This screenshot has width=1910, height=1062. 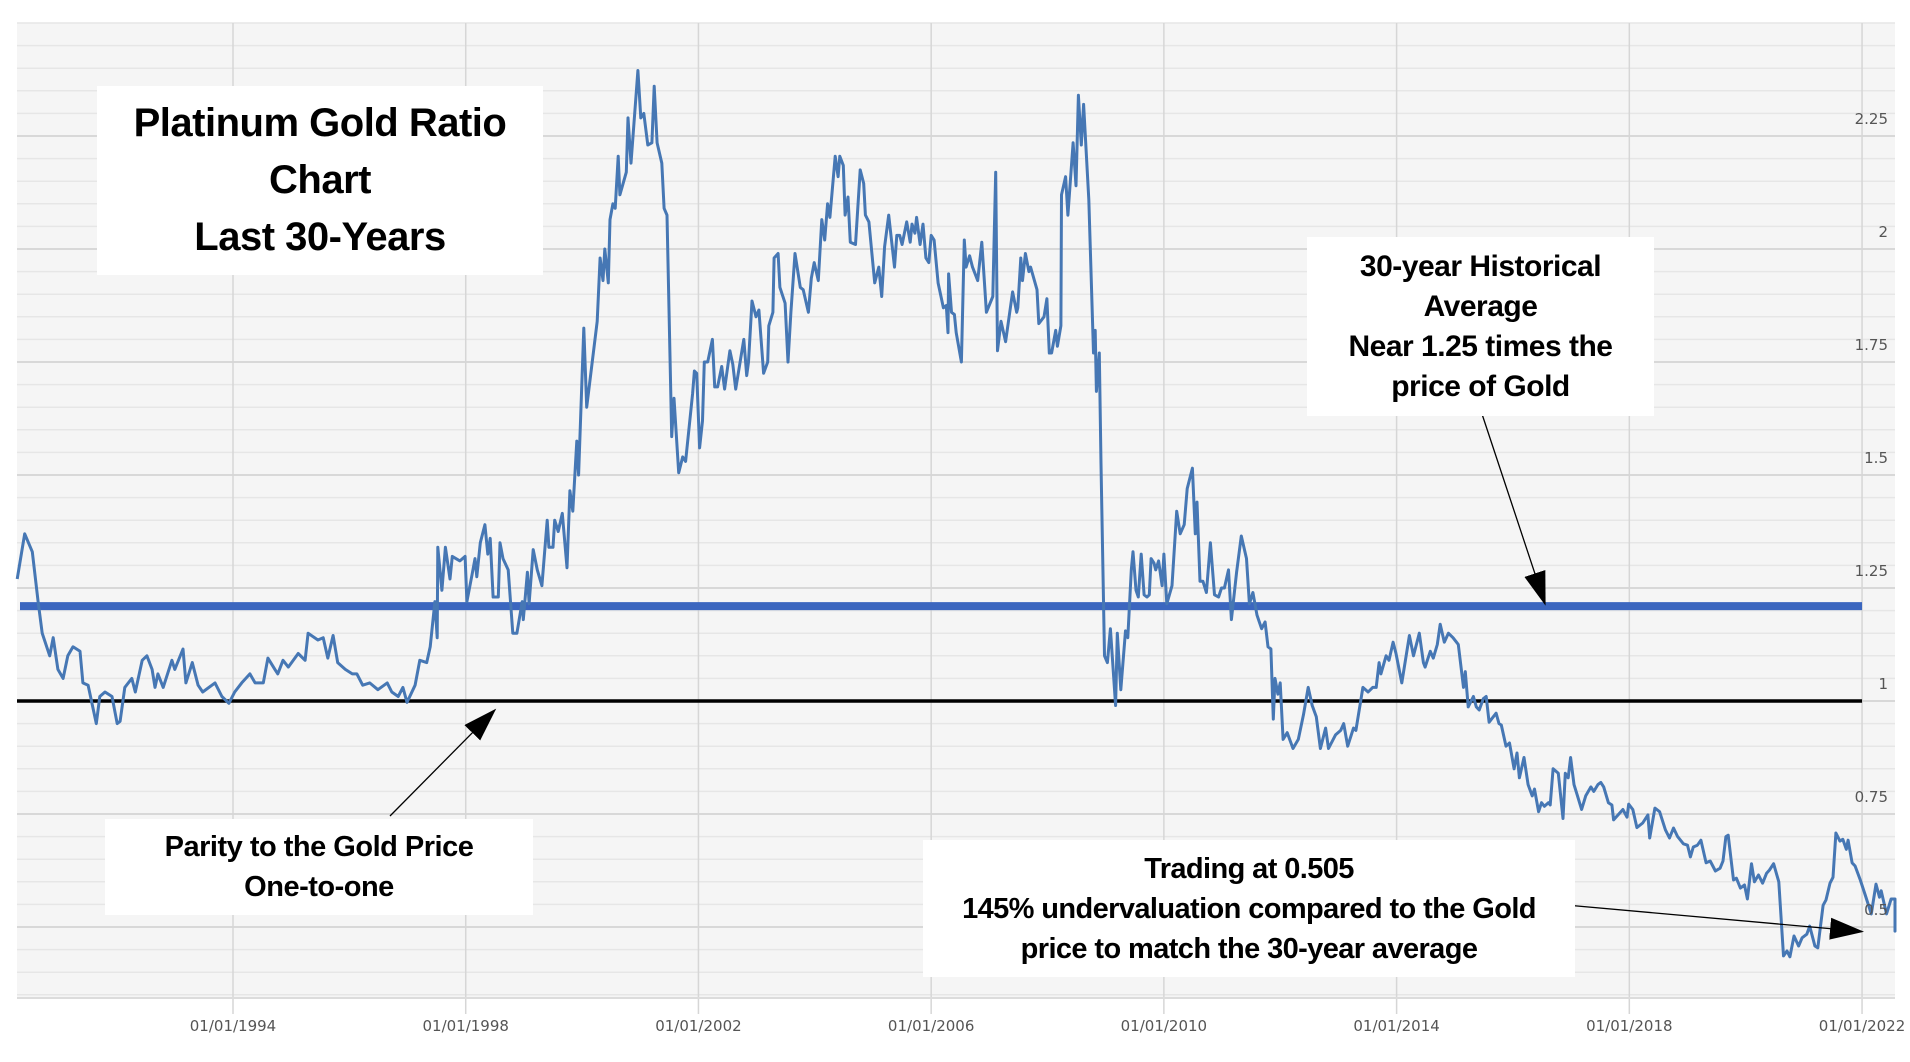 I want to click on y-tick-label: 2, so click(x=1883, y=232).